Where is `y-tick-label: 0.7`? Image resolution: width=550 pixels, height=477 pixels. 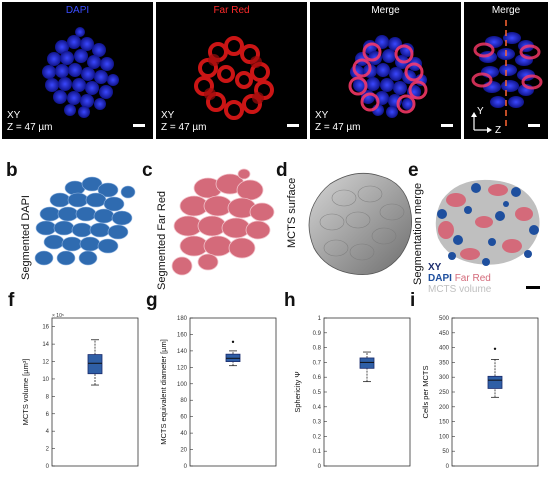 y-tick-label: 0.7 is located at coordinates (317, 363).